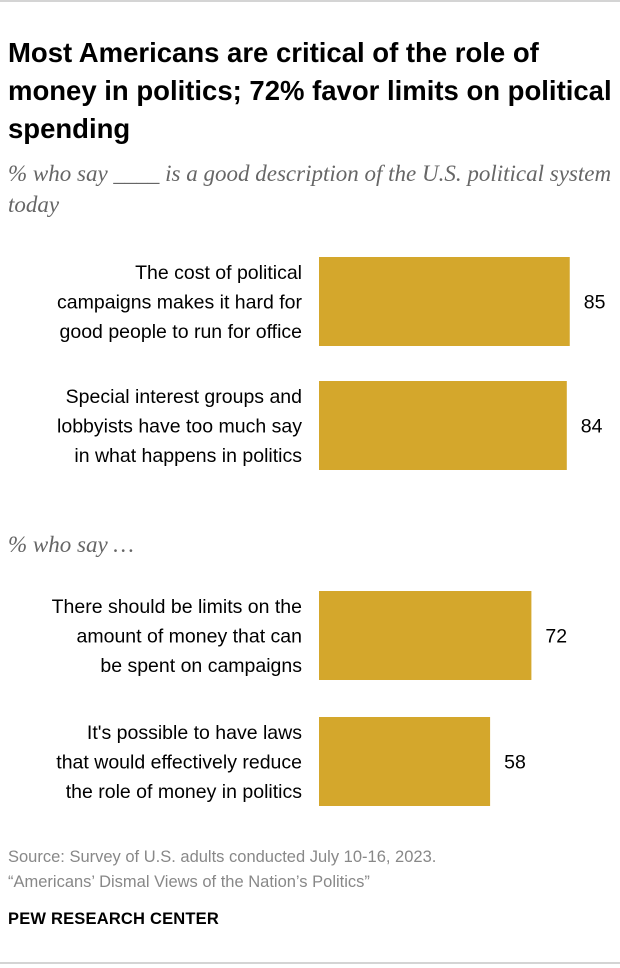  Describe the element at coordinates (556, 637) in the screenshot. I see `bar-value-label: 72` at that location.